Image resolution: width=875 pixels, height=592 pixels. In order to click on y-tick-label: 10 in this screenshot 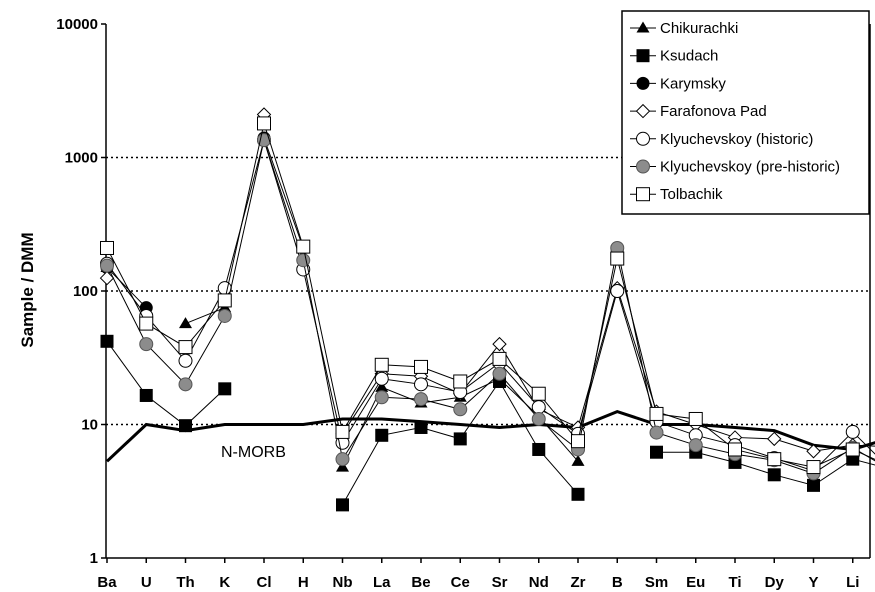, I will do `click(89, 425)`.